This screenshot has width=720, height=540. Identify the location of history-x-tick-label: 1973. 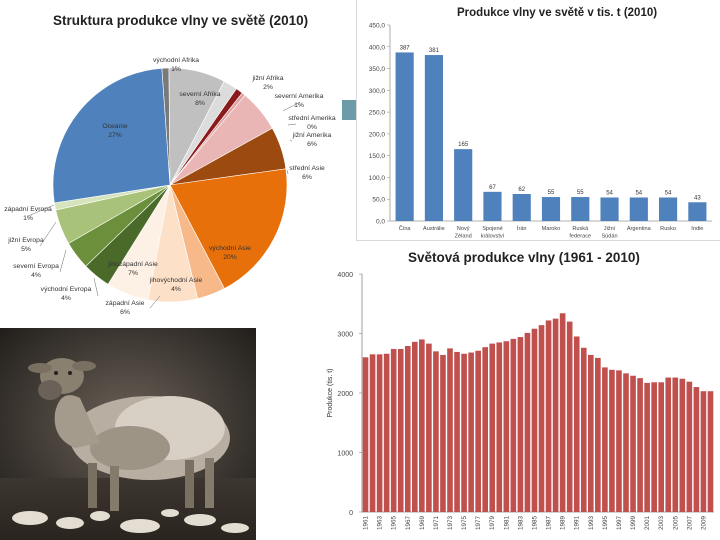
(450, 523).